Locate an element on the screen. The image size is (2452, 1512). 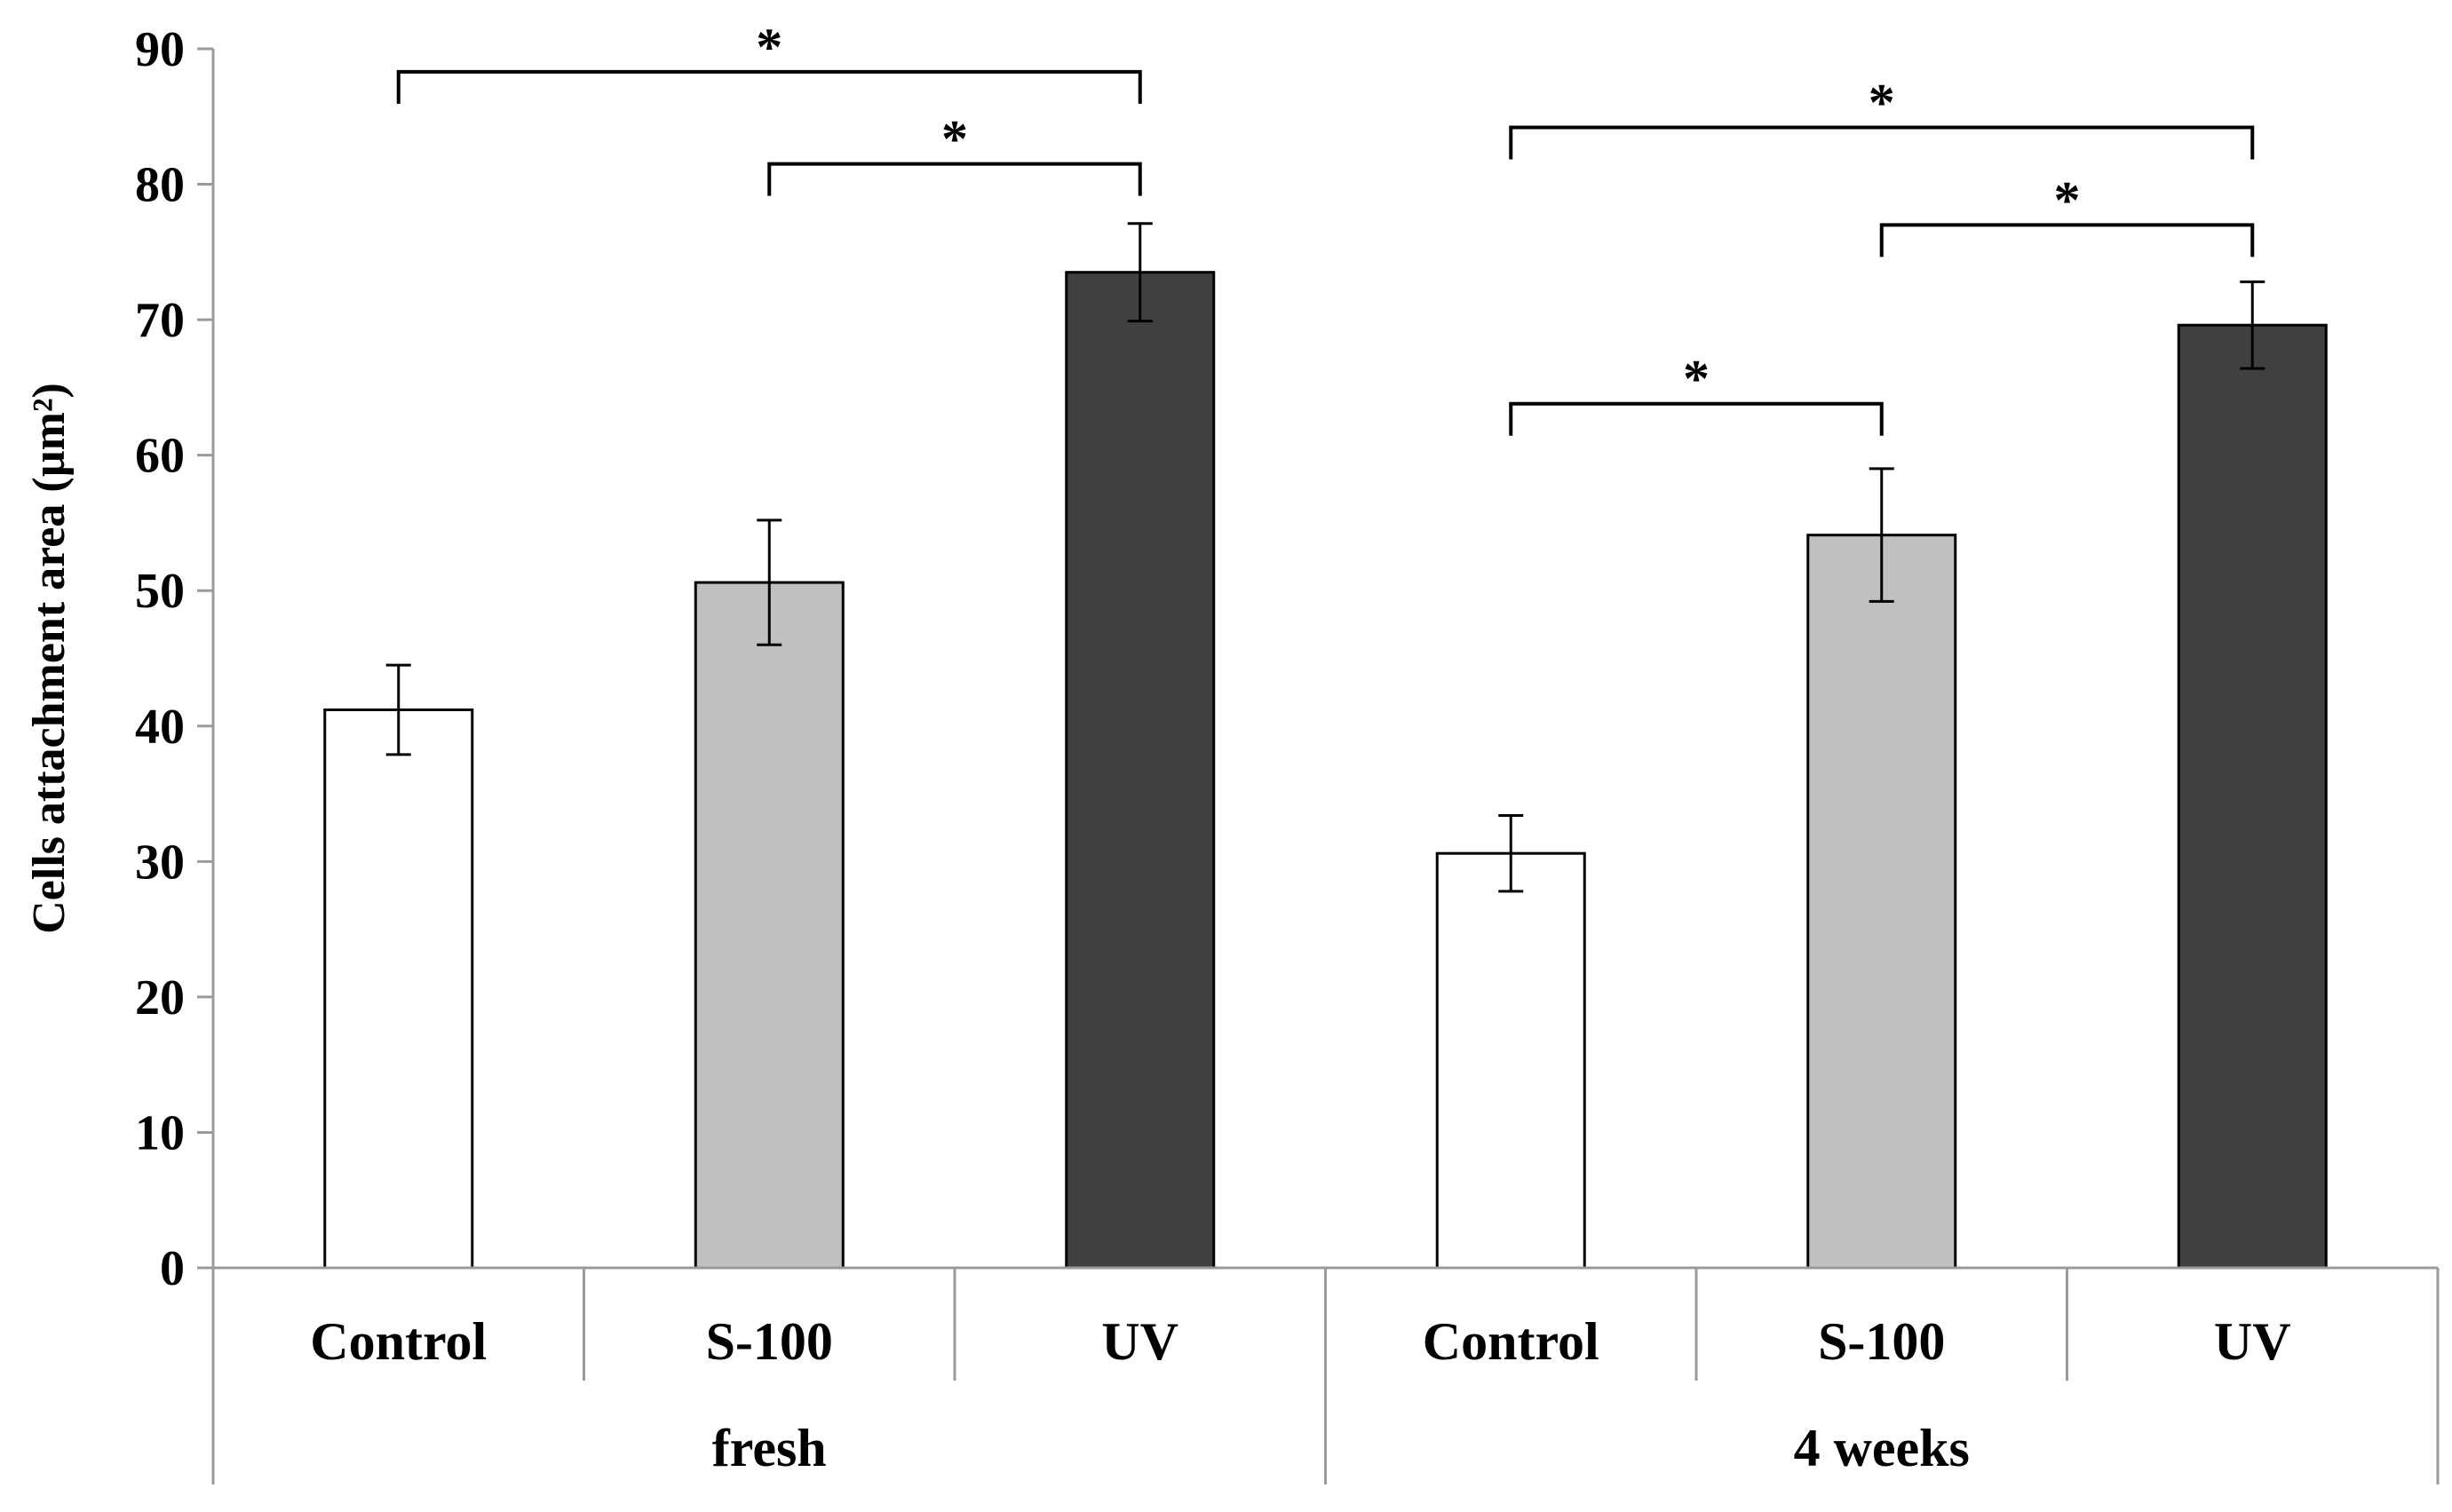
y-tick-label: 60 is located at coordinates (160, 457).